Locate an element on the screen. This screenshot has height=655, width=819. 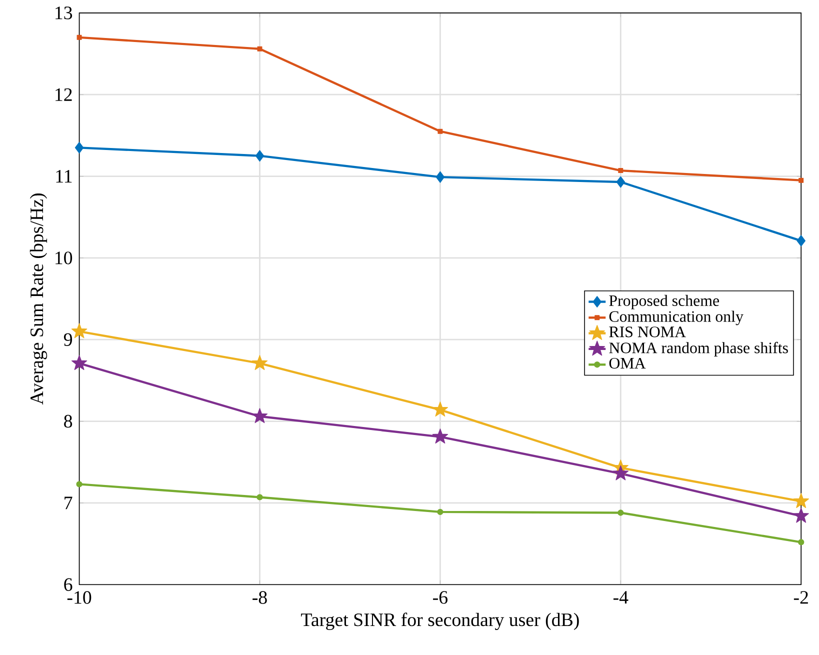
y-tick-label: 8 is located at coordinates (68, 421).